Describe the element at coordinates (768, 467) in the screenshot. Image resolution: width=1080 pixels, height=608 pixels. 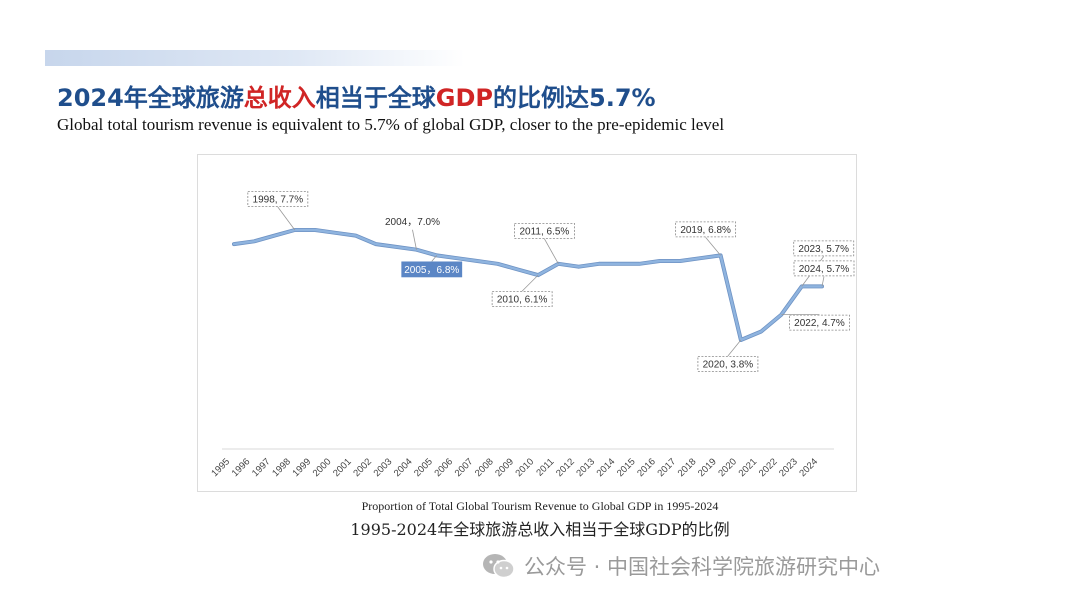
I see `x-tick-label: 2022` at that location.